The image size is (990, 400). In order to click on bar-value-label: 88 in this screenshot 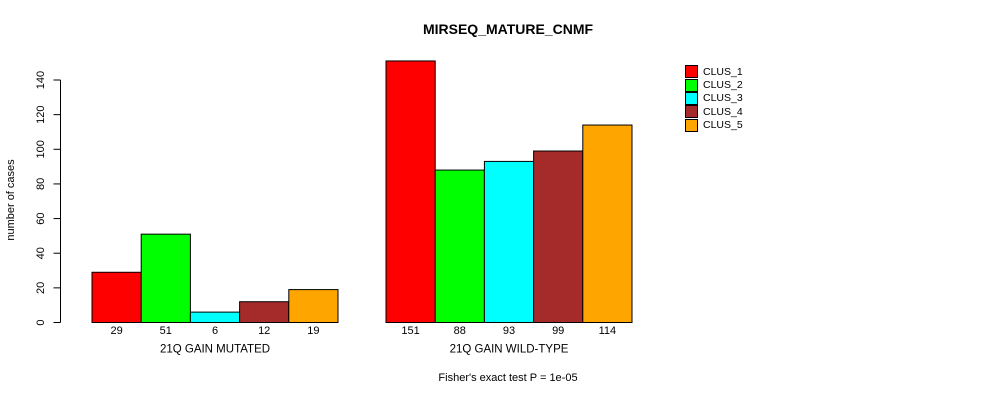, I will do `click(460, 331)`.